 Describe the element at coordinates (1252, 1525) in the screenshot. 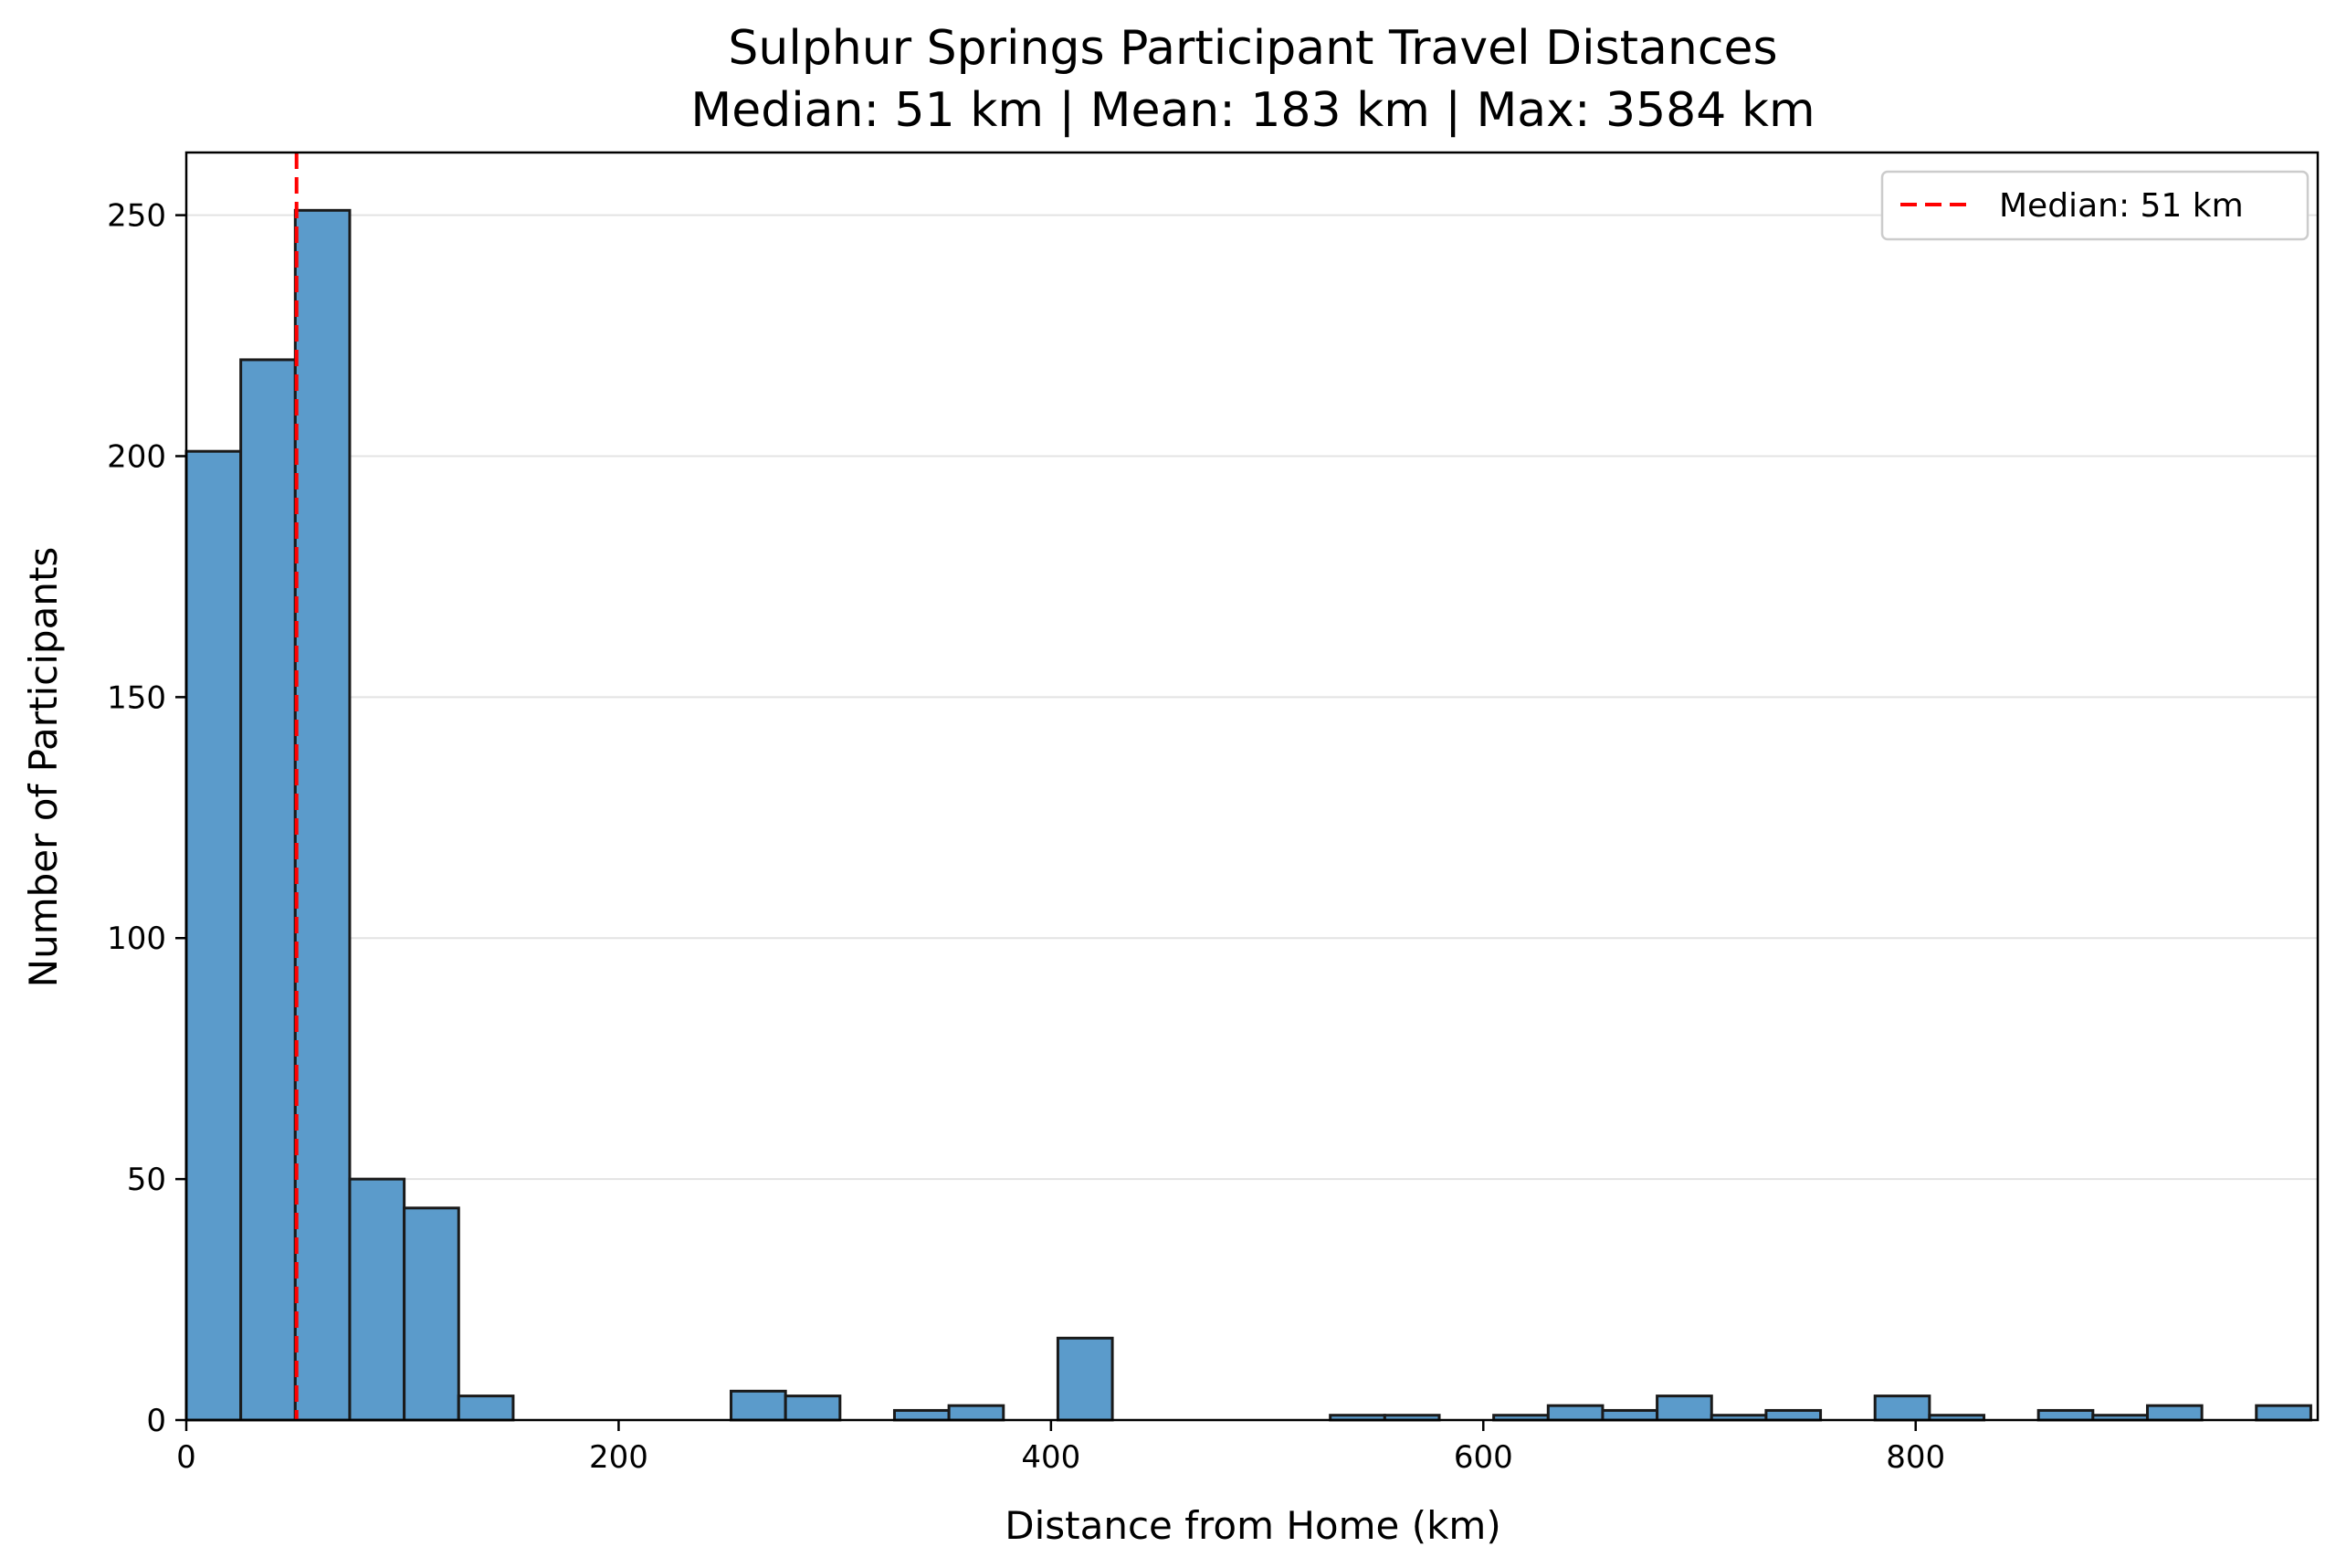

I see `x-axis-label: Distance from Home (km)` at that location.